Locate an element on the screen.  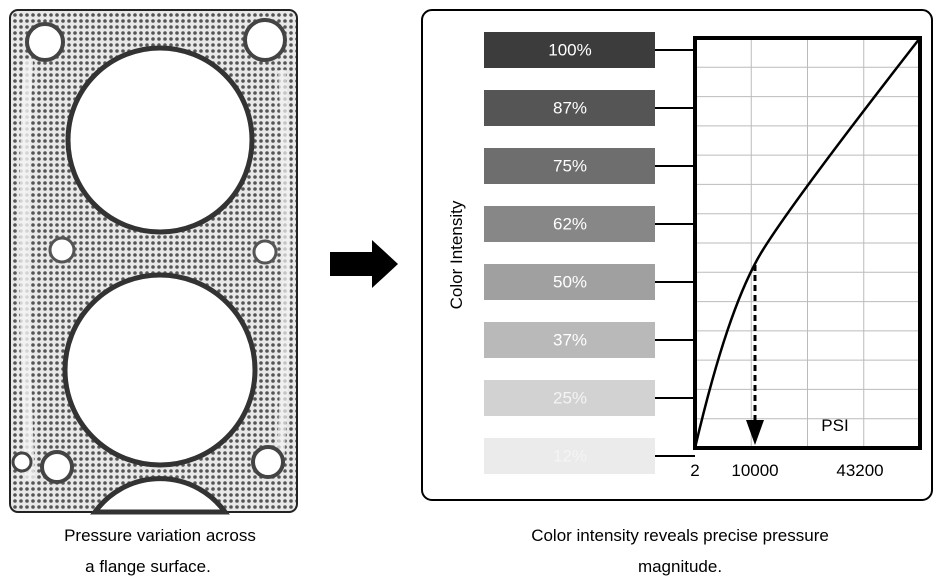
intensity-label: 25% is located at coordinates (570, 397).